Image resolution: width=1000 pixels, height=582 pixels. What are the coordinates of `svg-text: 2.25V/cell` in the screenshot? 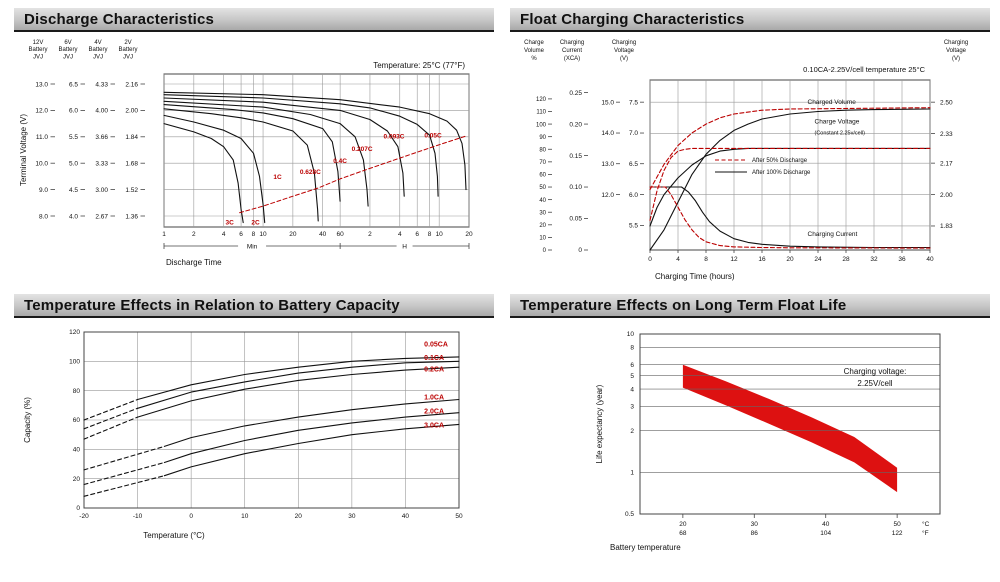 It's located at (874, 383).